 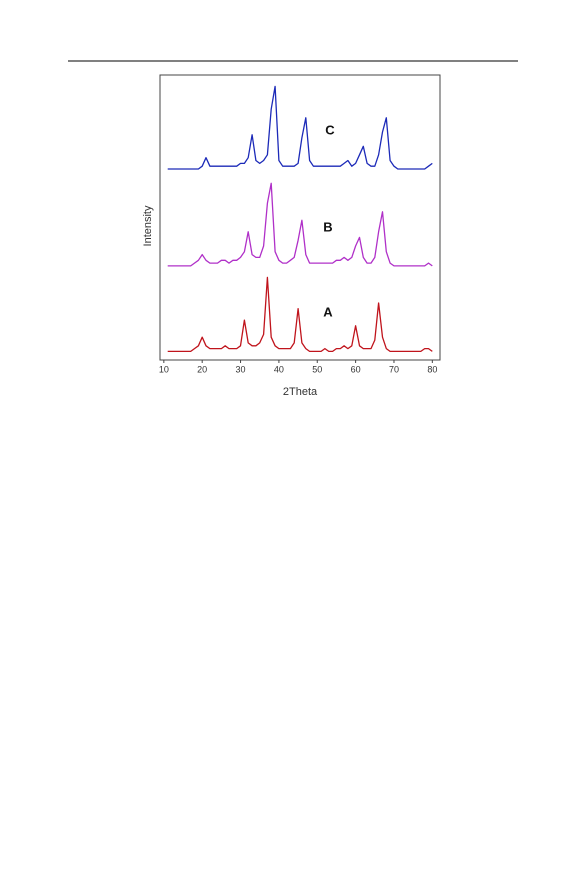 What do you see at coordinates (327, 226) in the screenshot?
I see `series-label: B` at bounding box center [327, 226].